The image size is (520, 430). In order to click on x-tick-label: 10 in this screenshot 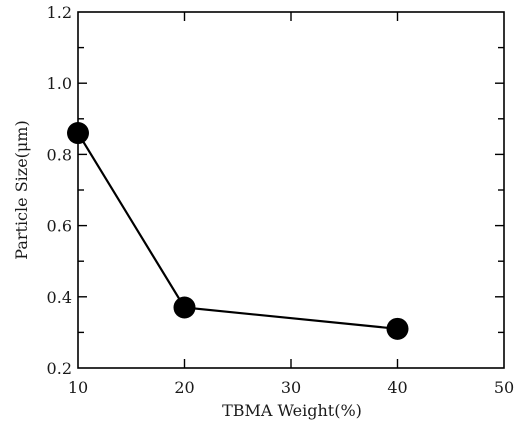, I will do `click(78, 387)`.